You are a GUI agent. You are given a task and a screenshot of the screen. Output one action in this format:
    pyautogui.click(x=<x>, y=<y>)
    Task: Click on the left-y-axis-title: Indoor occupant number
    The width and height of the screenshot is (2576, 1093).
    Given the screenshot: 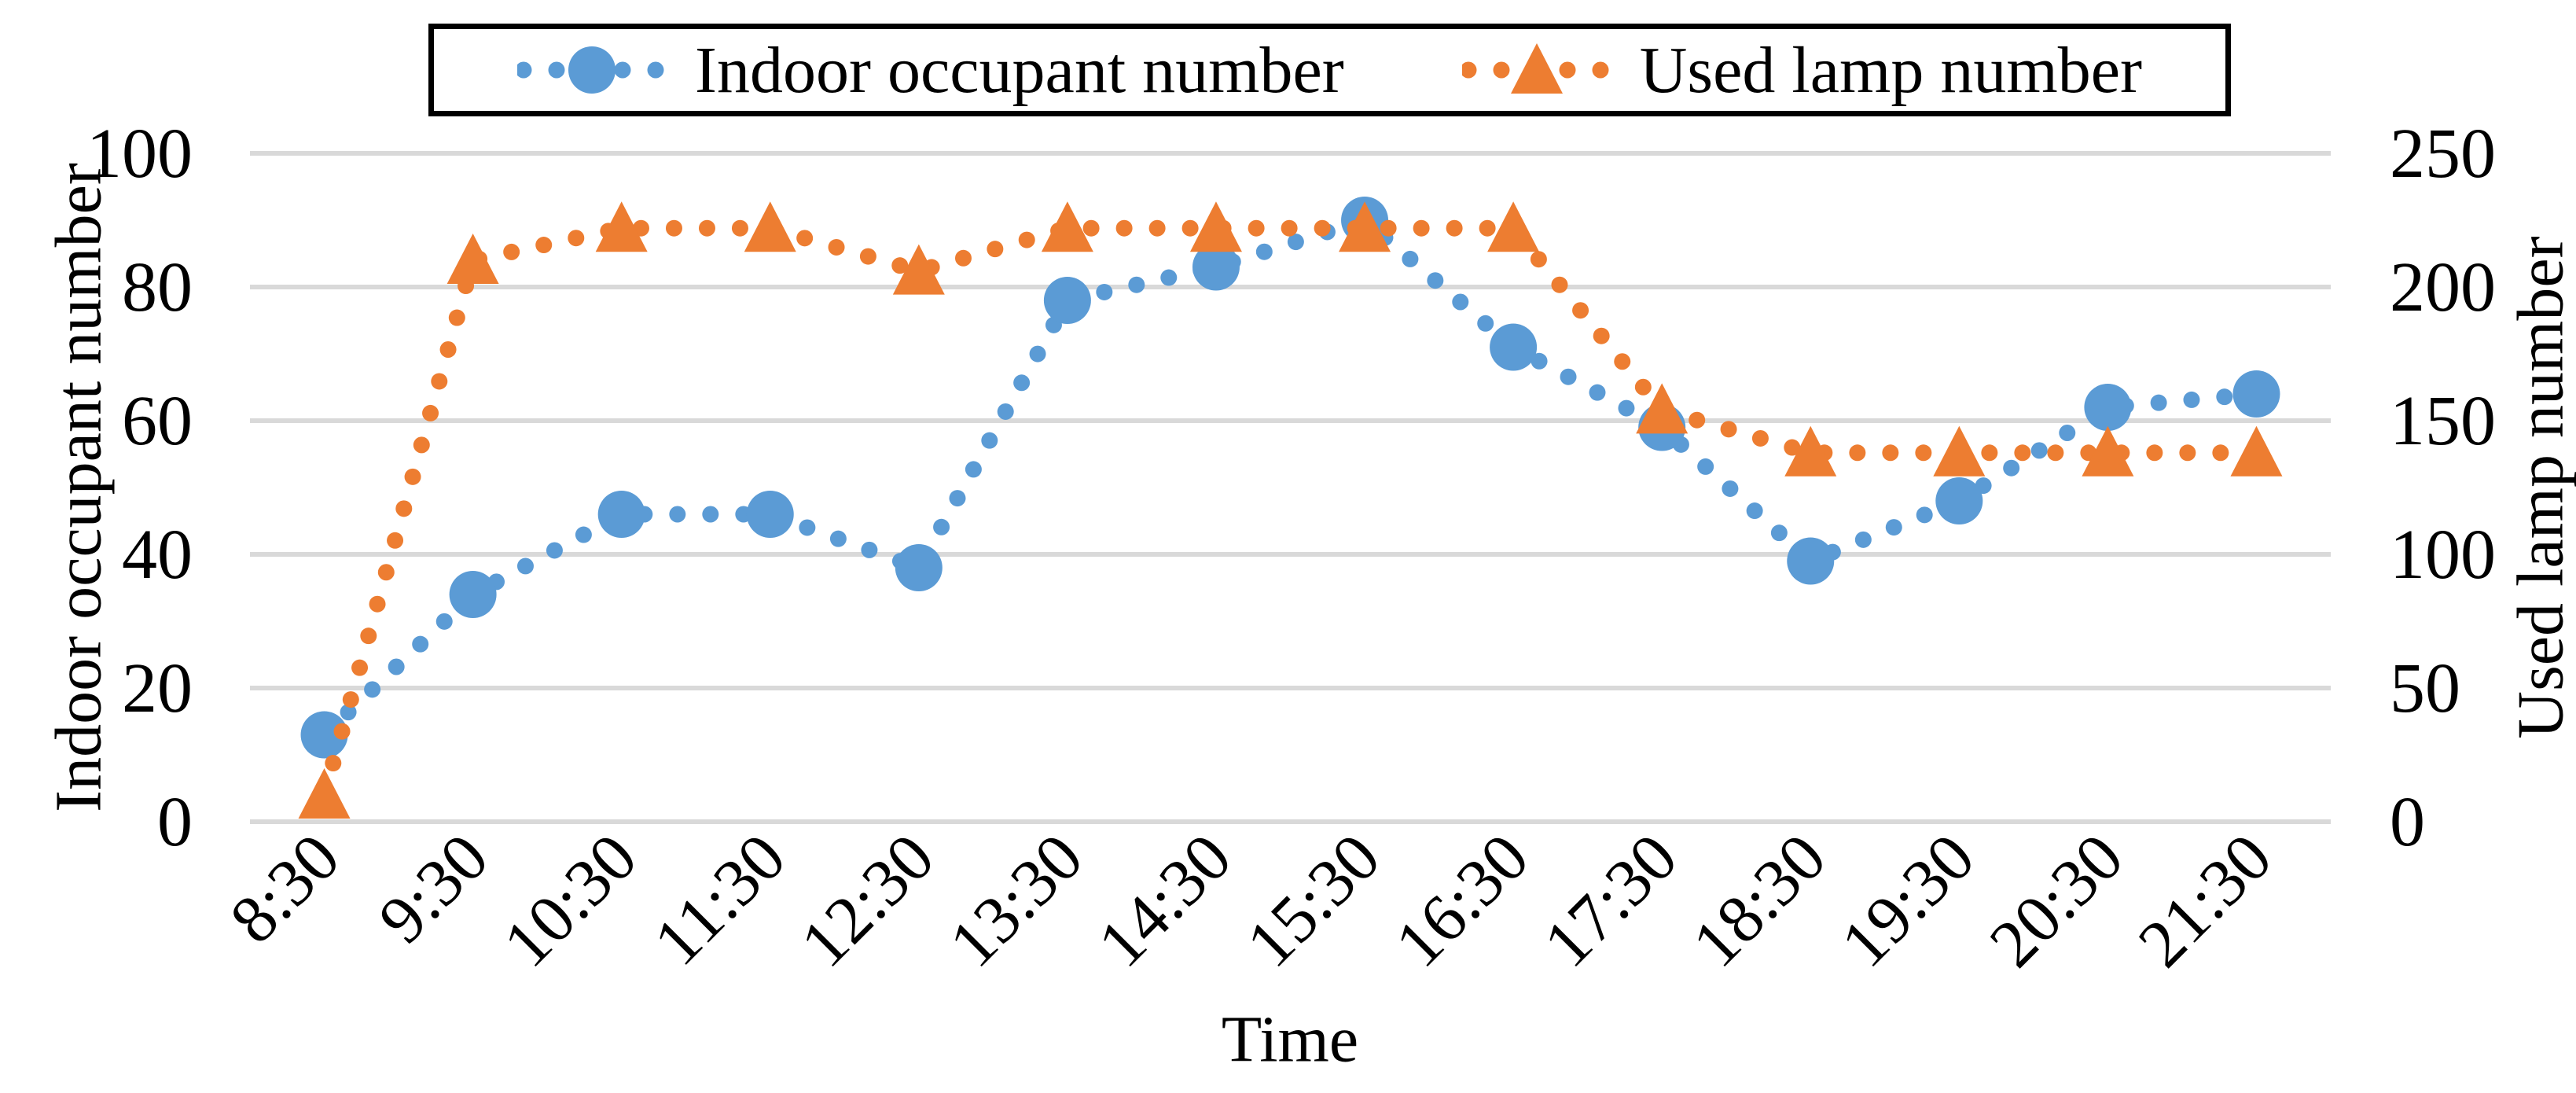 What is the action you would take?
    pyautogui.click(x=79, y=487)
    